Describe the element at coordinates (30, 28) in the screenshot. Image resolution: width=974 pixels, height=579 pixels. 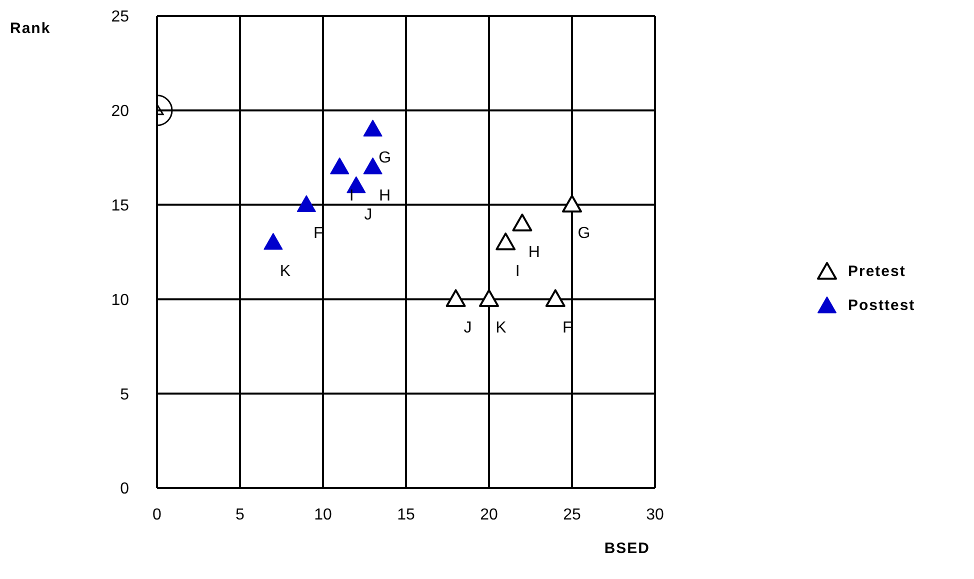
I see `y-axis-title: Rank` at that location.